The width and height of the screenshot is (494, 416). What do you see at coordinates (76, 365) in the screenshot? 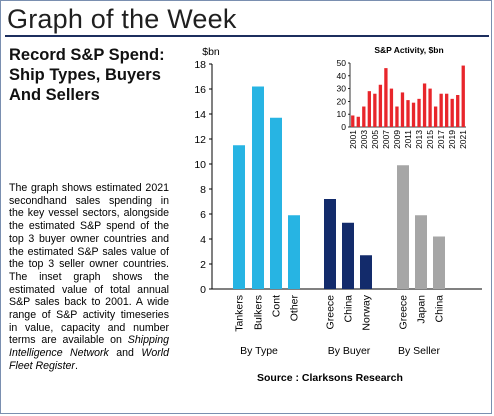
I see `description-end: .` at bounding box center [76, 365].